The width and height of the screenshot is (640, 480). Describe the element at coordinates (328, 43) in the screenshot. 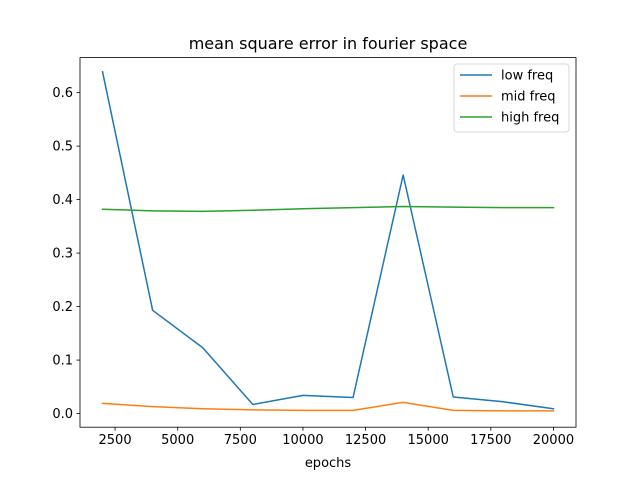

I see `chart-title: mean square error in fourier space` at that location.